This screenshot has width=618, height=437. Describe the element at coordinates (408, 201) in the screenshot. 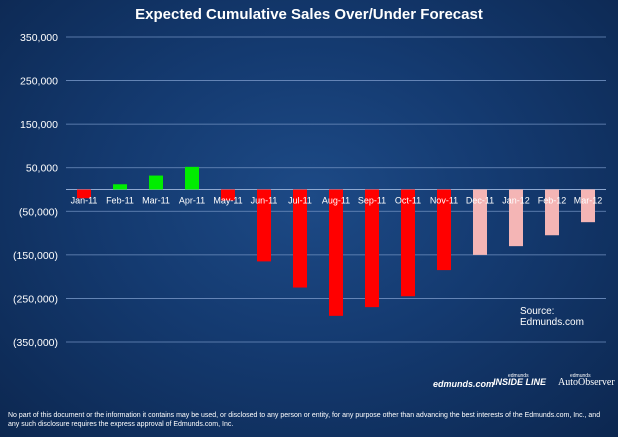

I see `x-tick-label: Oct-11` at that location.